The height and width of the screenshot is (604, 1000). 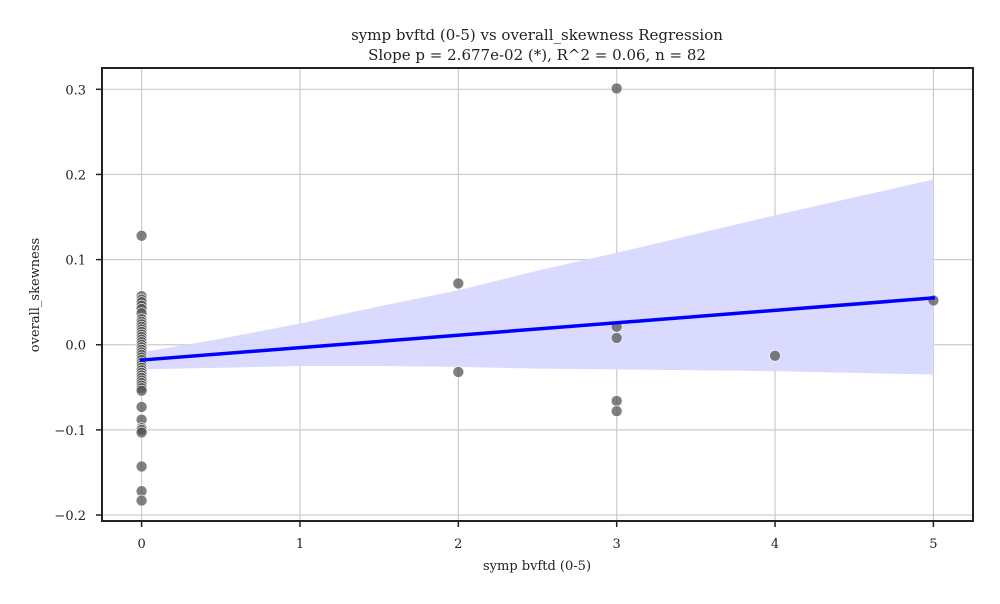 What do you see at coordinates (70, 516) in the screenshot?
I see `y-tick-label: −0.2` at bounding box center [70, 516].